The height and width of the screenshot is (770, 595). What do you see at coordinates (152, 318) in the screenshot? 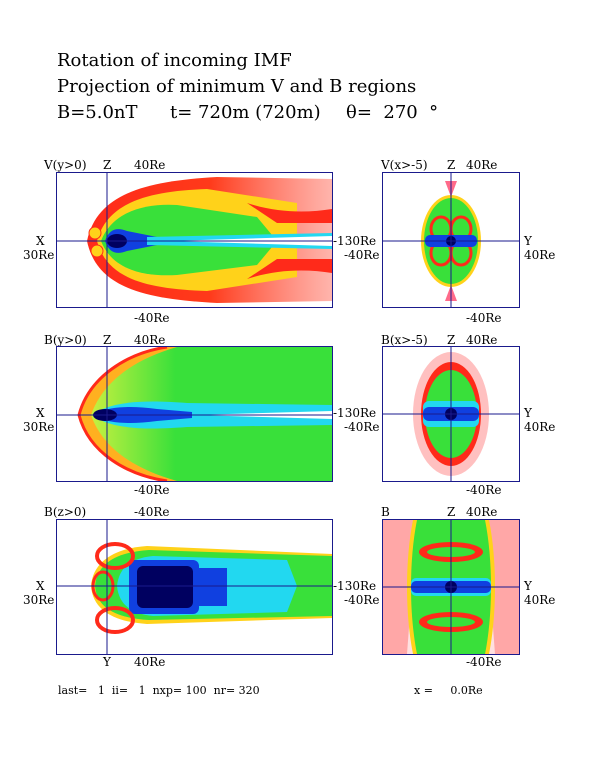
I see `panel-v-y-bottom-value: -40Re` at bounding box center [152, 318].